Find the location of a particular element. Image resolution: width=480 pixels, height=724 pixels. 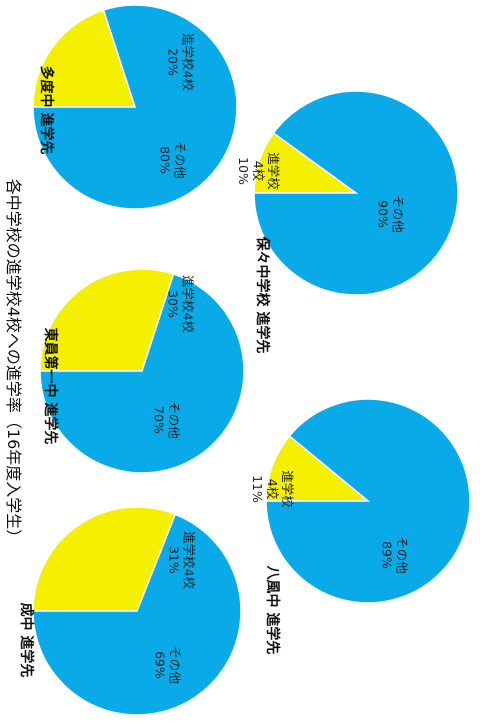

slice-label-highlight: 進学校4校31% is located at coordinates (182, 560).